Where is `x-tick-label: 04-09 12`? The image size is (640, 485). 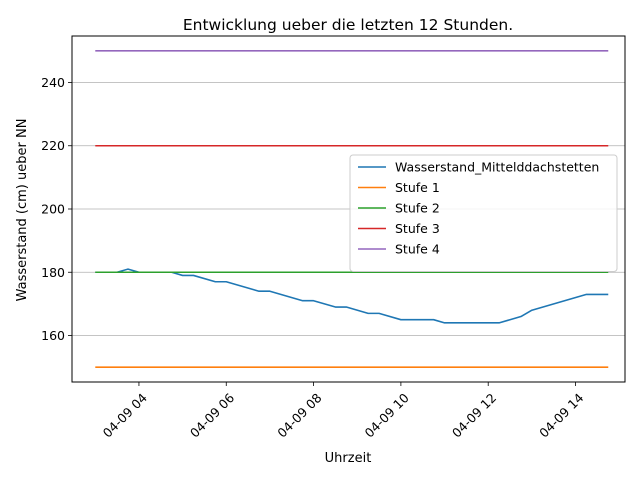 x-tick-label: 04-09 12 is located at coordinates (474, 415).